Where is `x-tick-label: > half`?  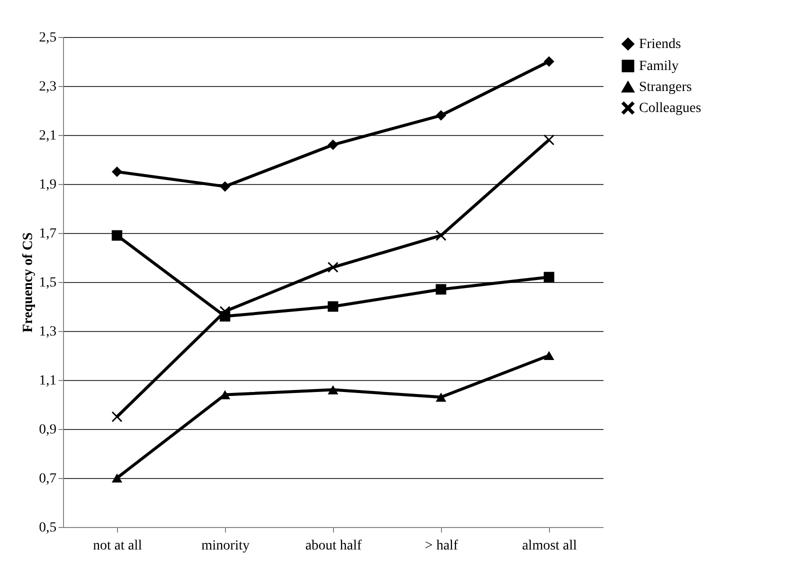
x-tick-label: > half is located at coordinates (441, 546).